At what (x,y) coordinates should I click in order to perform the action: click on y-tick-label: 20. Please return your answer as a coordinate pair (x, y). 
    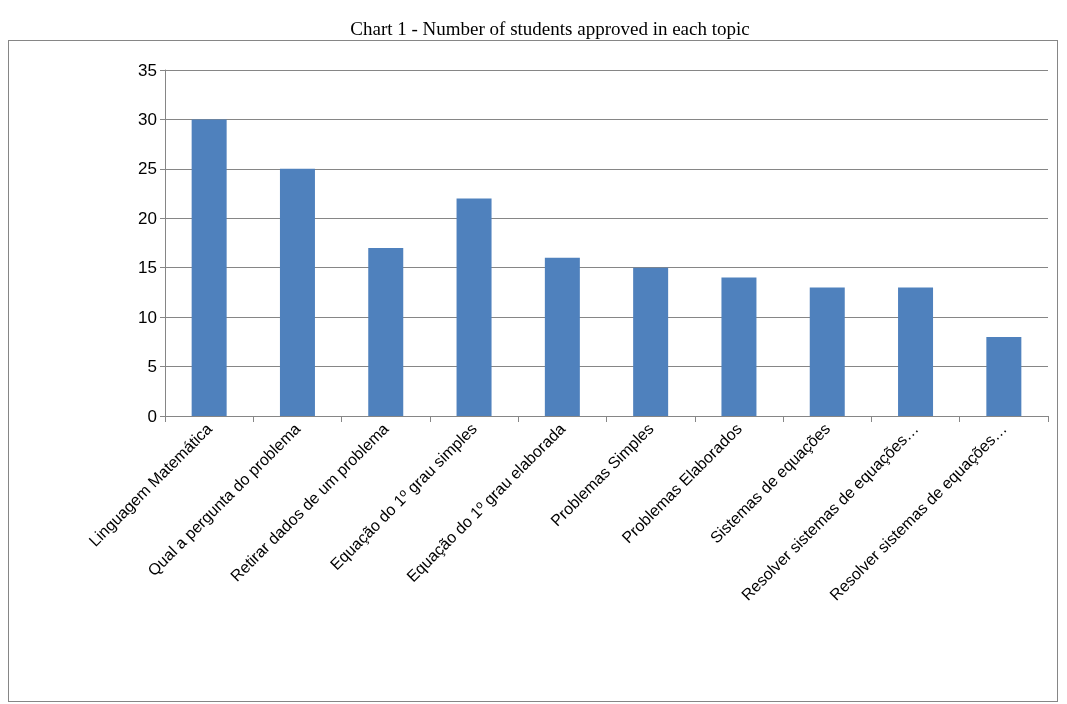
    Looking at the image, I should click on (147, 218).